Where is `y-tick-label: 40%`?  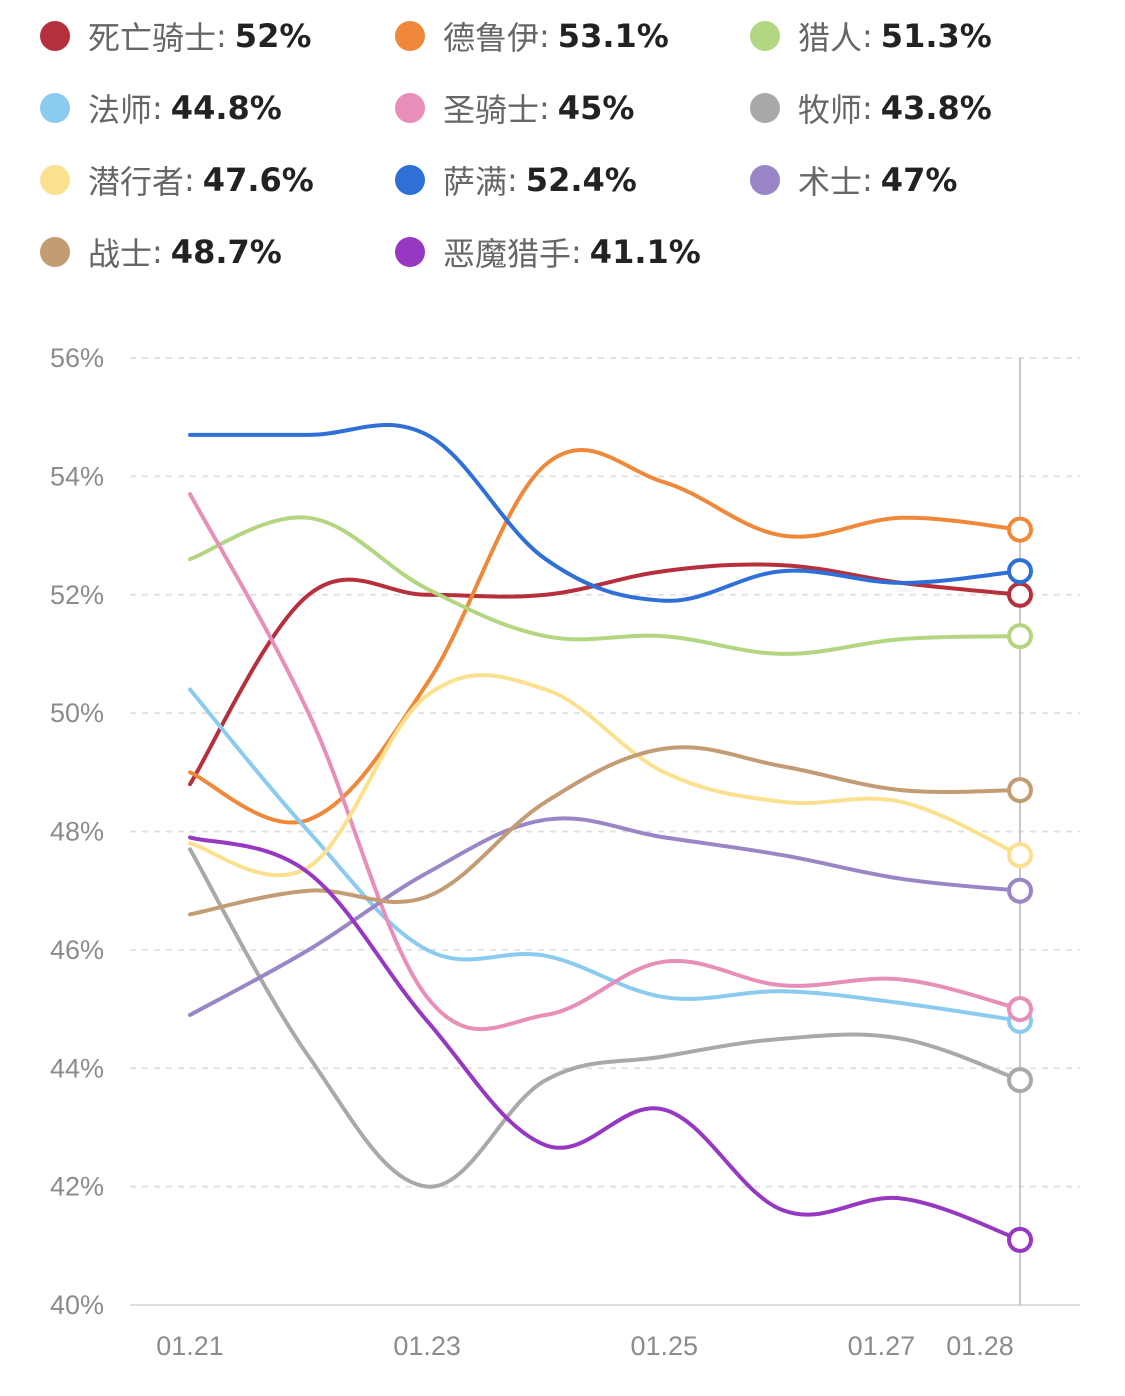
y-tick-label: 40% is located at coordinates (77, 1305).